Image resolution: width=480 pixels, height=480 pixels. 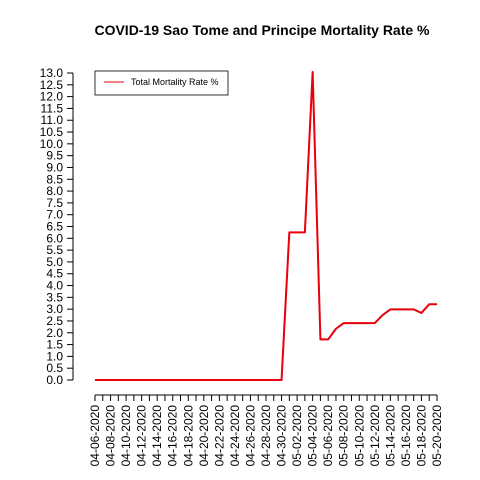 I want to click on legend-label-total-mortality: Total Mortality Rate %, so click(x=175, y=82).